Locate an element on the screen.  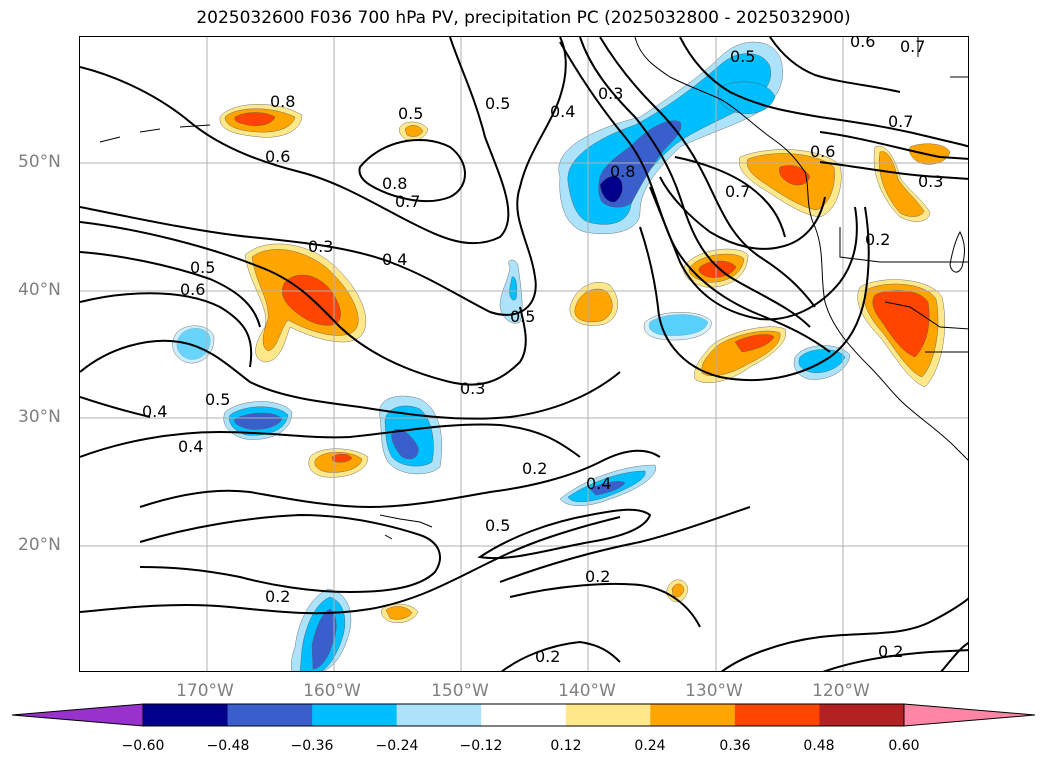
colorbar-tick-label: −0.60 is located at coordinates (143, 746).